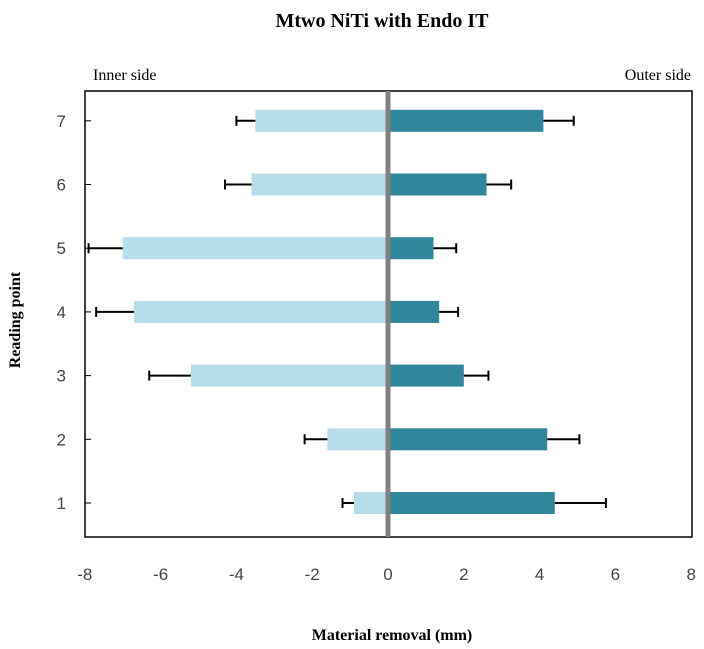 This screenshot has width=704, height=649. Describe the element at coordinates (61, 439) in the screenshot. I see `y-tick-label: 2` at that location.